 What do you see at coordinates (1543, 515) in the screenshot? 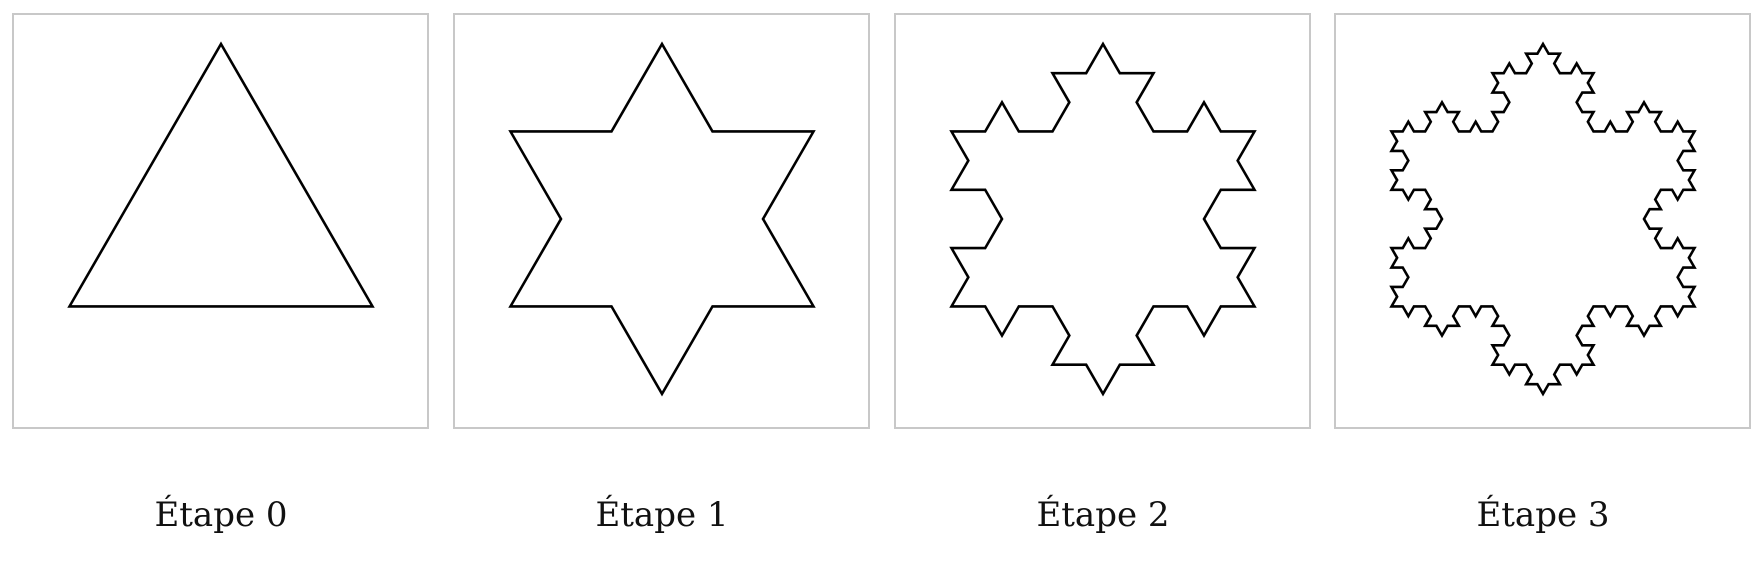
I see `stage-label-3: Étape 3` at bounding box center [1543, 515].